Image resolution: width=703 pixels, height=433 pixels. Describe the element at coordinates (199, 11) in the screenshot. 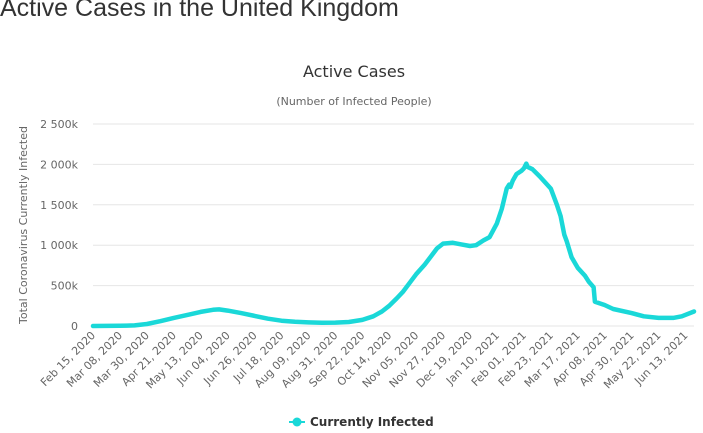

I see `page-heading: Active Cases in the United Kingdom` at that location.